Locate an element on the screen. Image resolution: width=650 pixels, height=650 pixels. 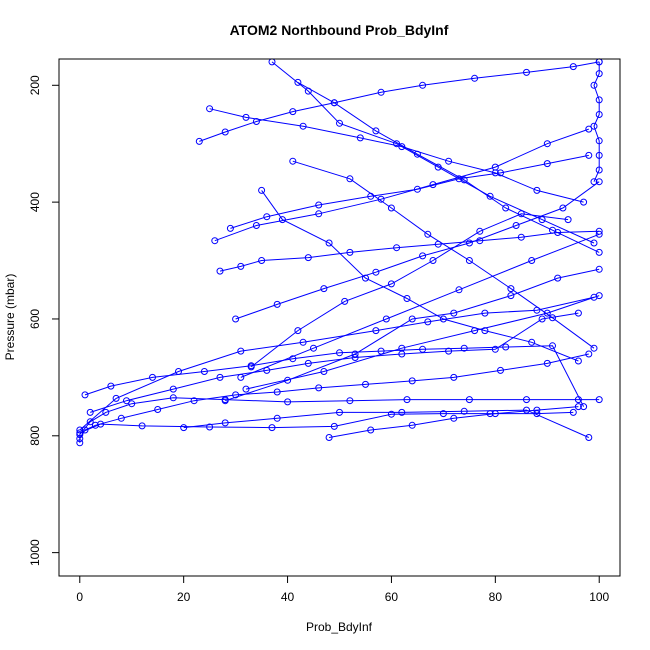
x-tick-label: 0 is located at coordinates (79, 597).